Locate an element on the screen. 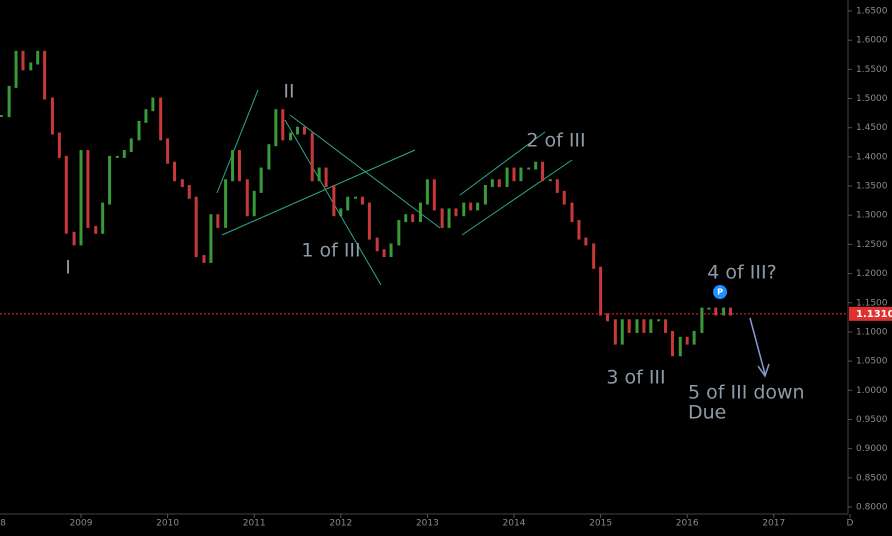  y-tick-label: 1.2500 is located at coordinates (872, 245).